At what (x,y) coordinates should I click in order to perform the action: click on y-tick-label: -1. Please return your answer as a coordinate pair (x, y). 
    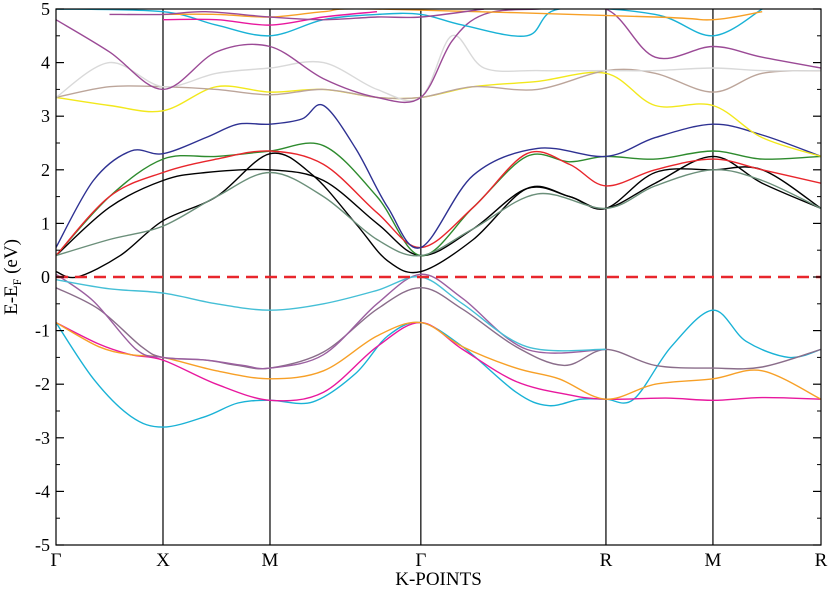
    Looking at the image, I should click on (42, 331).